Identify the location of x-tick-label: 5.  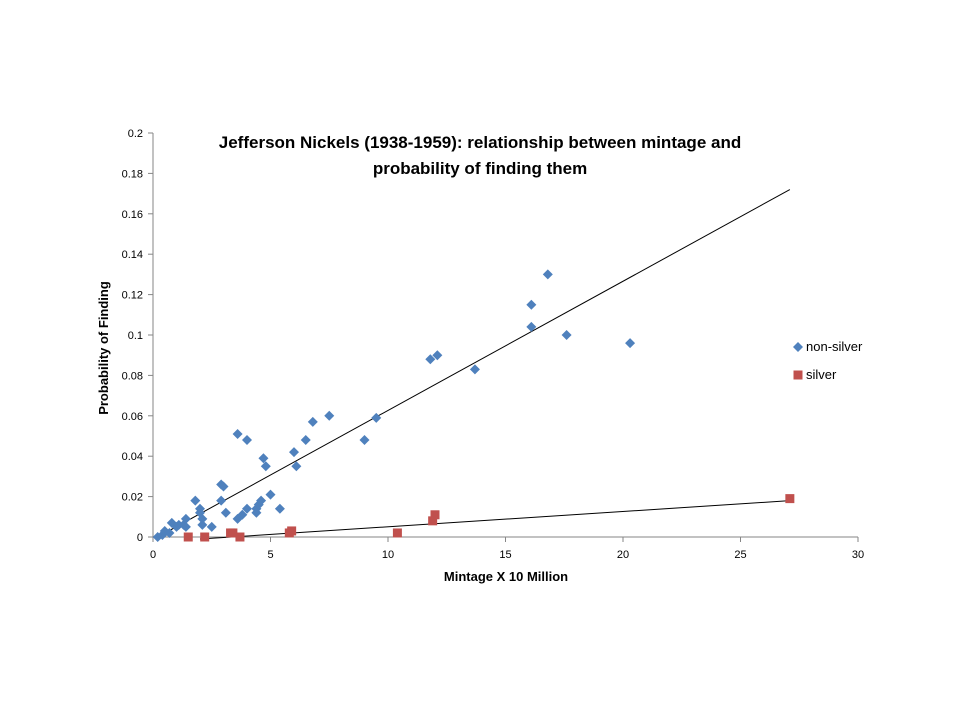
(270, 555).